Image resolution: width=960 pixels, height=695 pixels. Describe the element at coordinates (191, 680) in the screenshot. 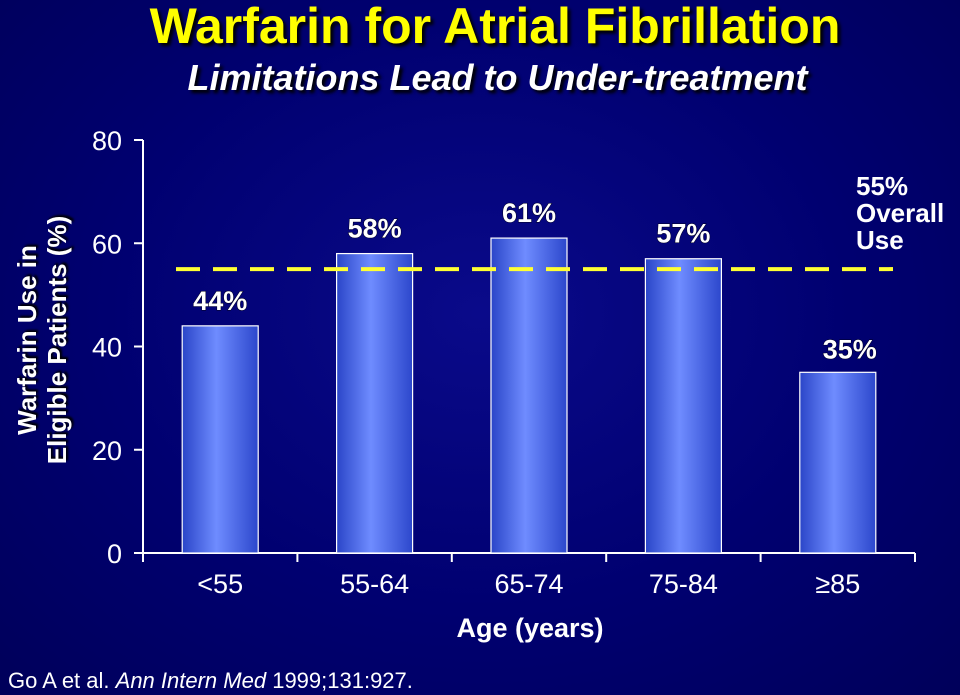

I see `citation-journal: Ann Intern Med` at that location.